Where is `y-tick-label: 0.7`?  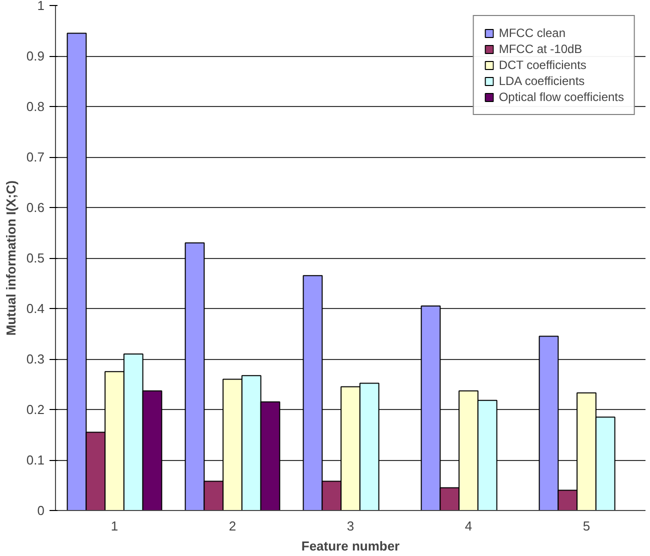 y-tick-label: 0.7 is located at coordinates (35, 157).